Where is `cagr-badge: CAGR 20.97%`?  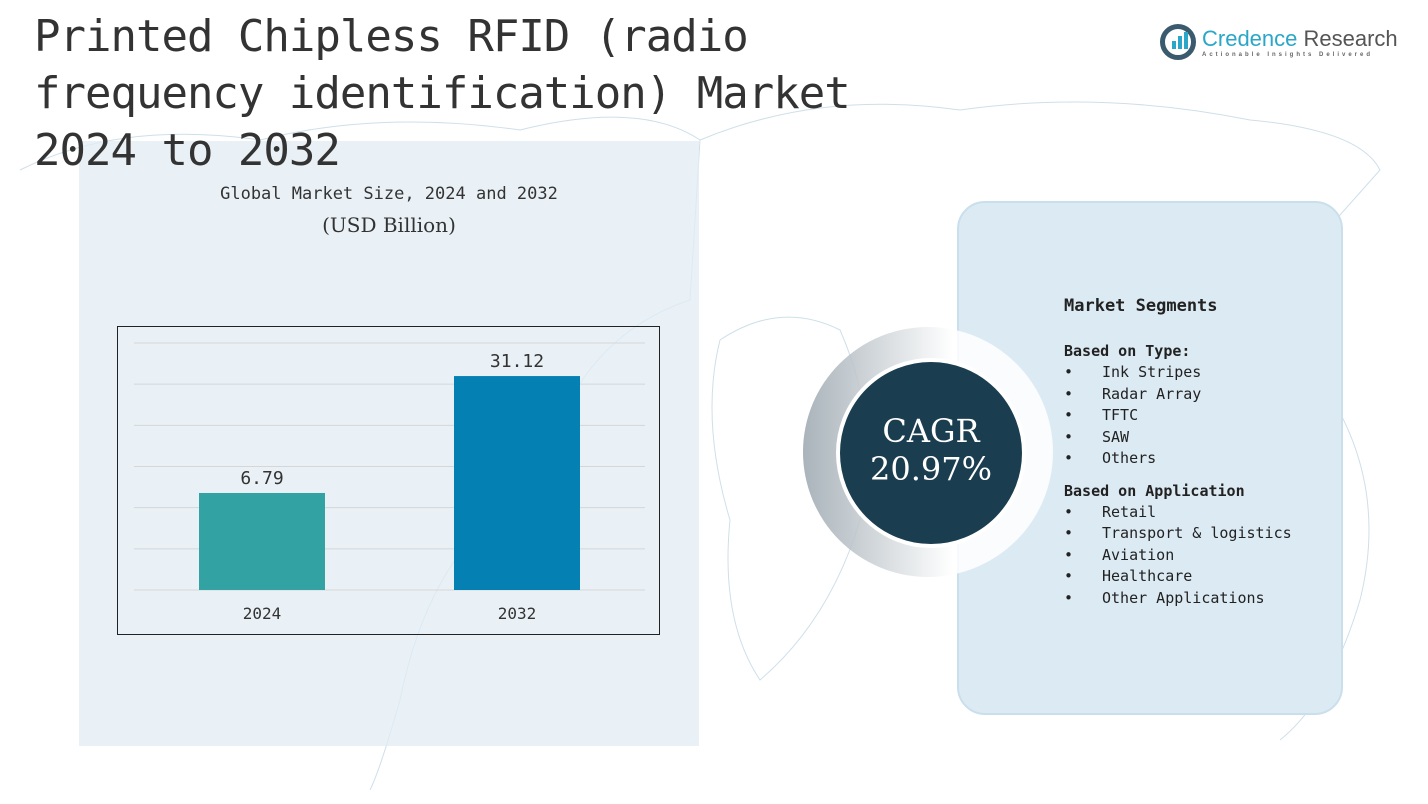 cagr-badge: CAGR 20.97% is located at coordinates (931, 453).